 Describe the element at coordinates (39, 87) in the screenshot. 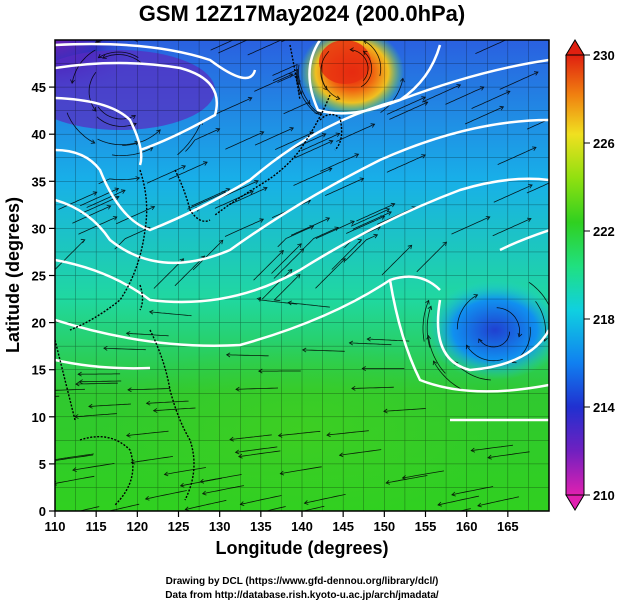

I see `y-tick-label: 45` at that location.